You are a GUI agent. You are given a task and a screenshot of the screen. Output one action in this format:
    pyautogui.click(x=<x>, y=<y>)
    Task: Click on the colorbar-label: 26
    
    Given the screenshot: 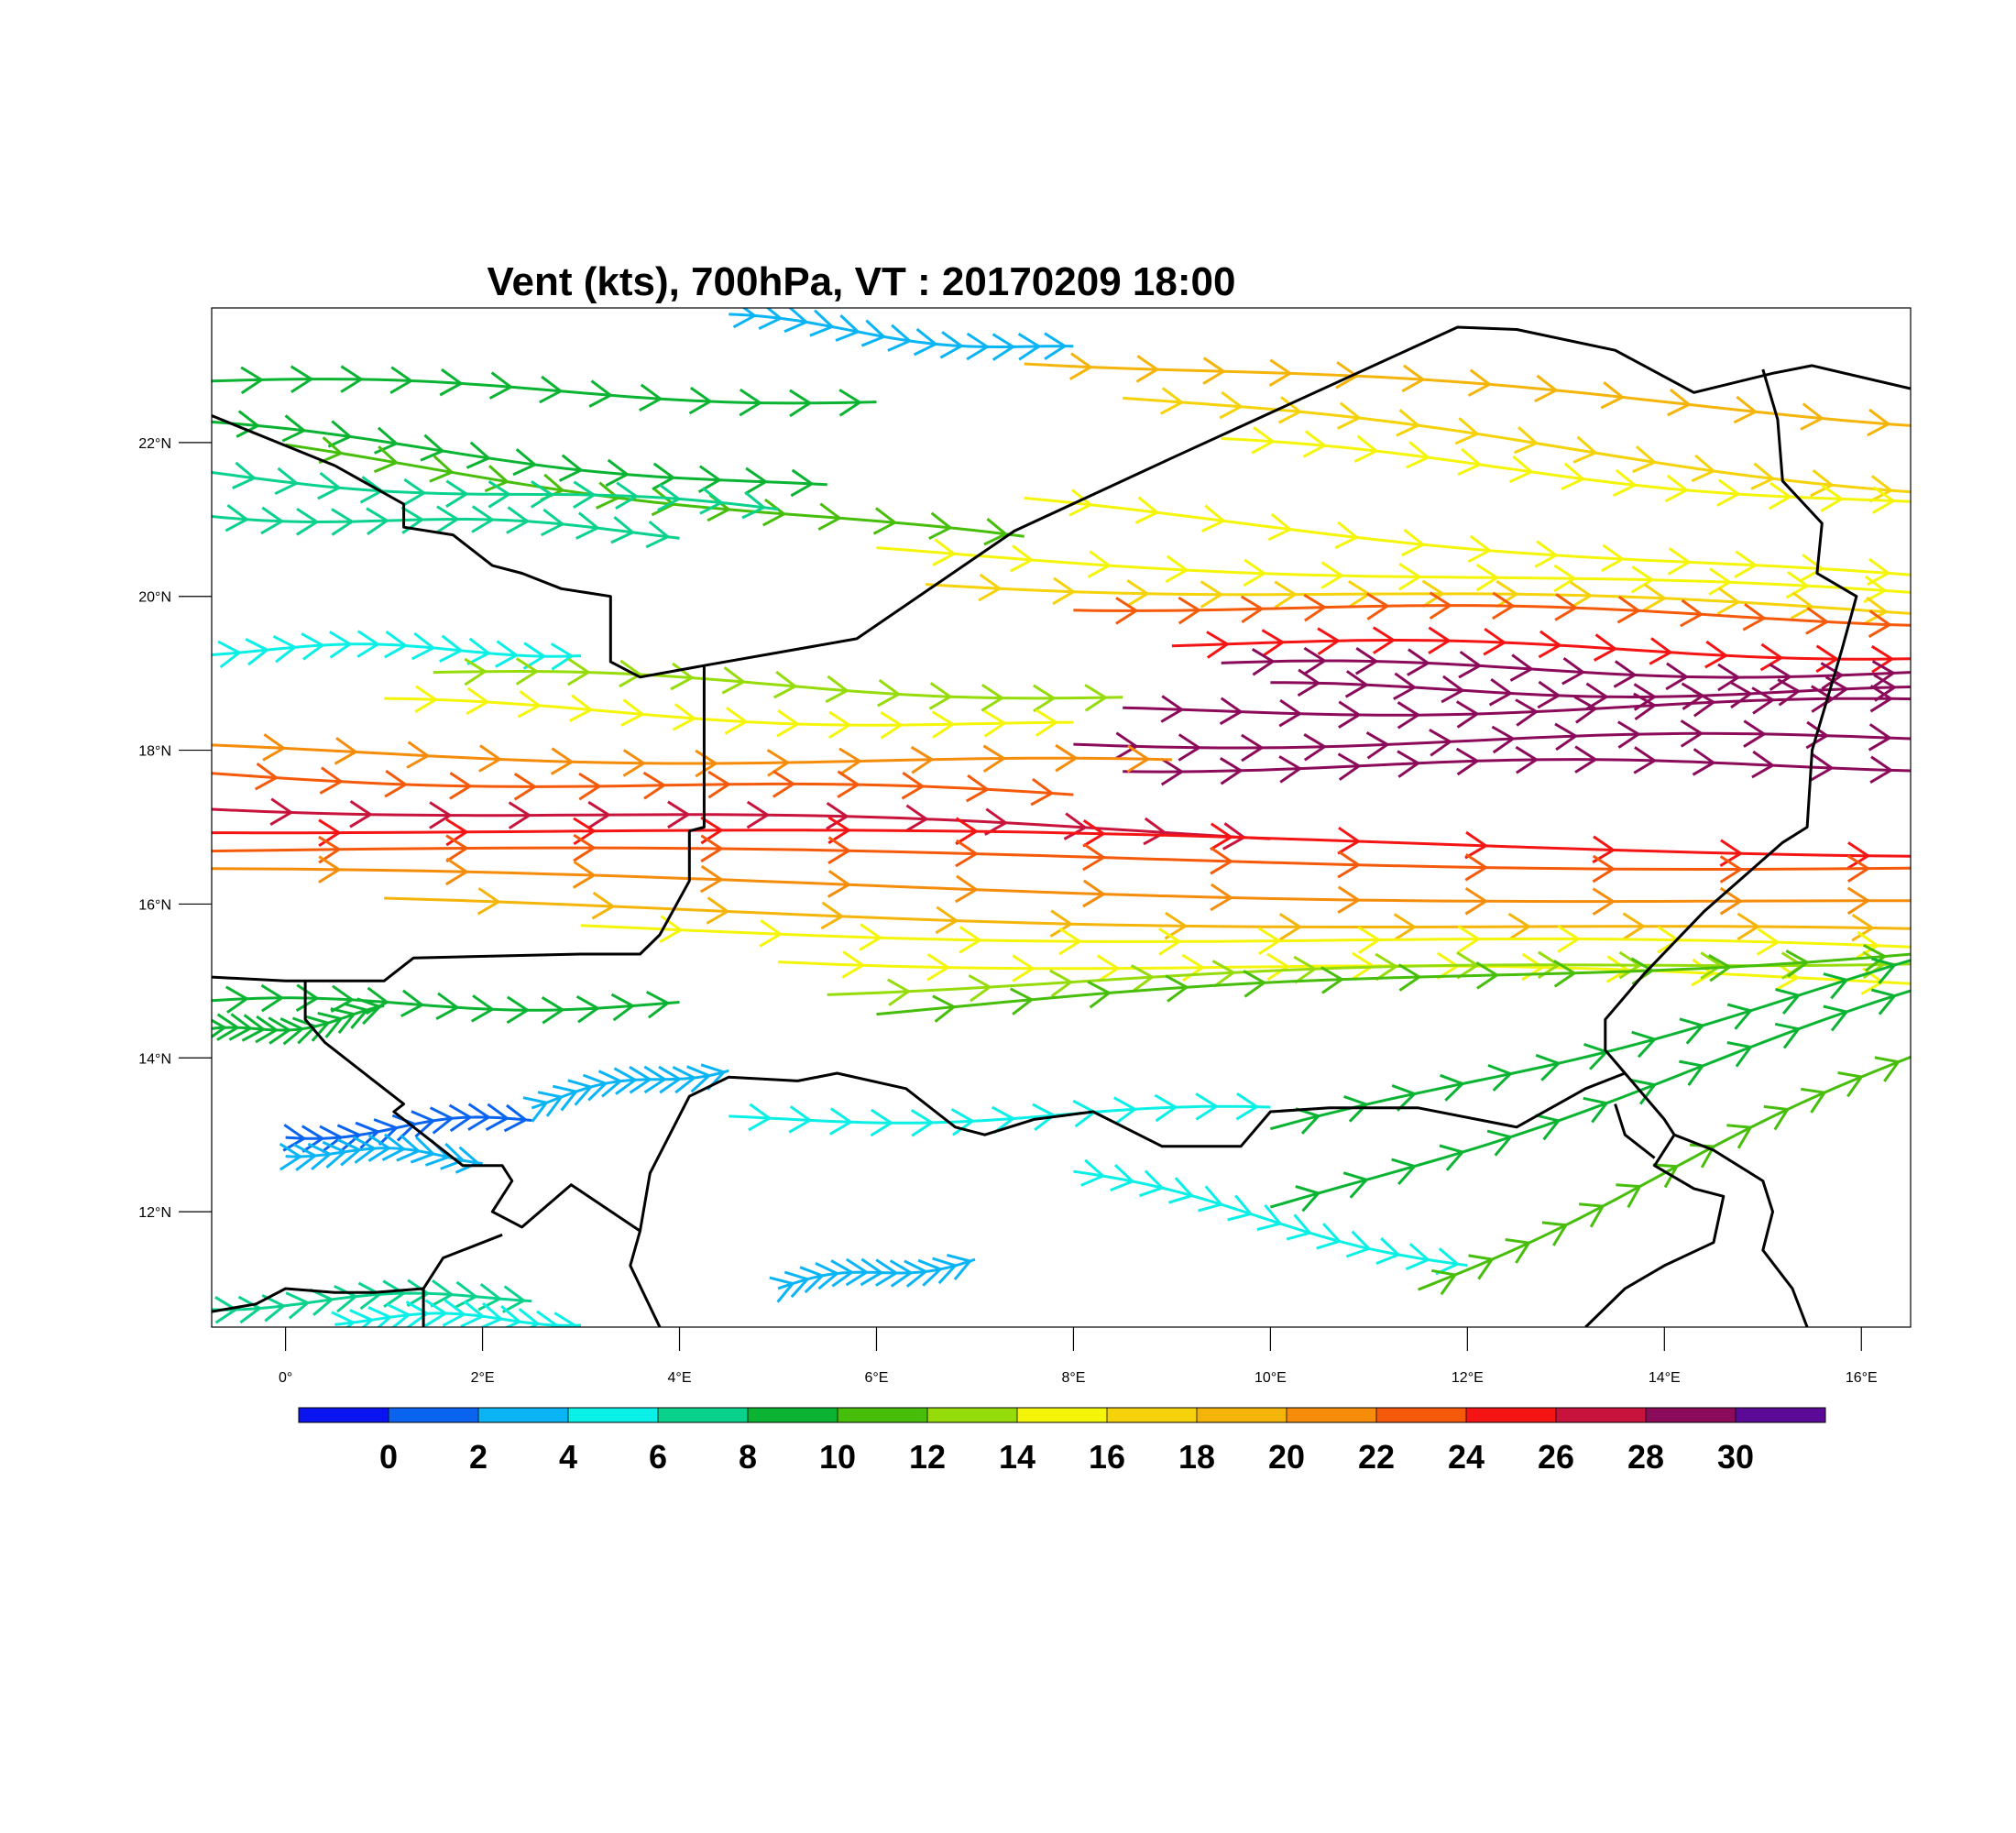 What is the action you would take?
    pyautogui.click(x=1556, y=1457)
    